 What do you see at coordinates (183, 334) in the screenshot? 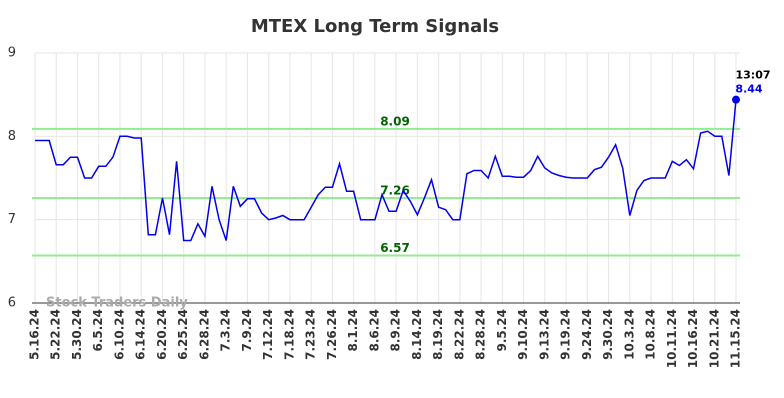
I see `x-tick-label: 6.25.24` at bounding box center [183, 334].